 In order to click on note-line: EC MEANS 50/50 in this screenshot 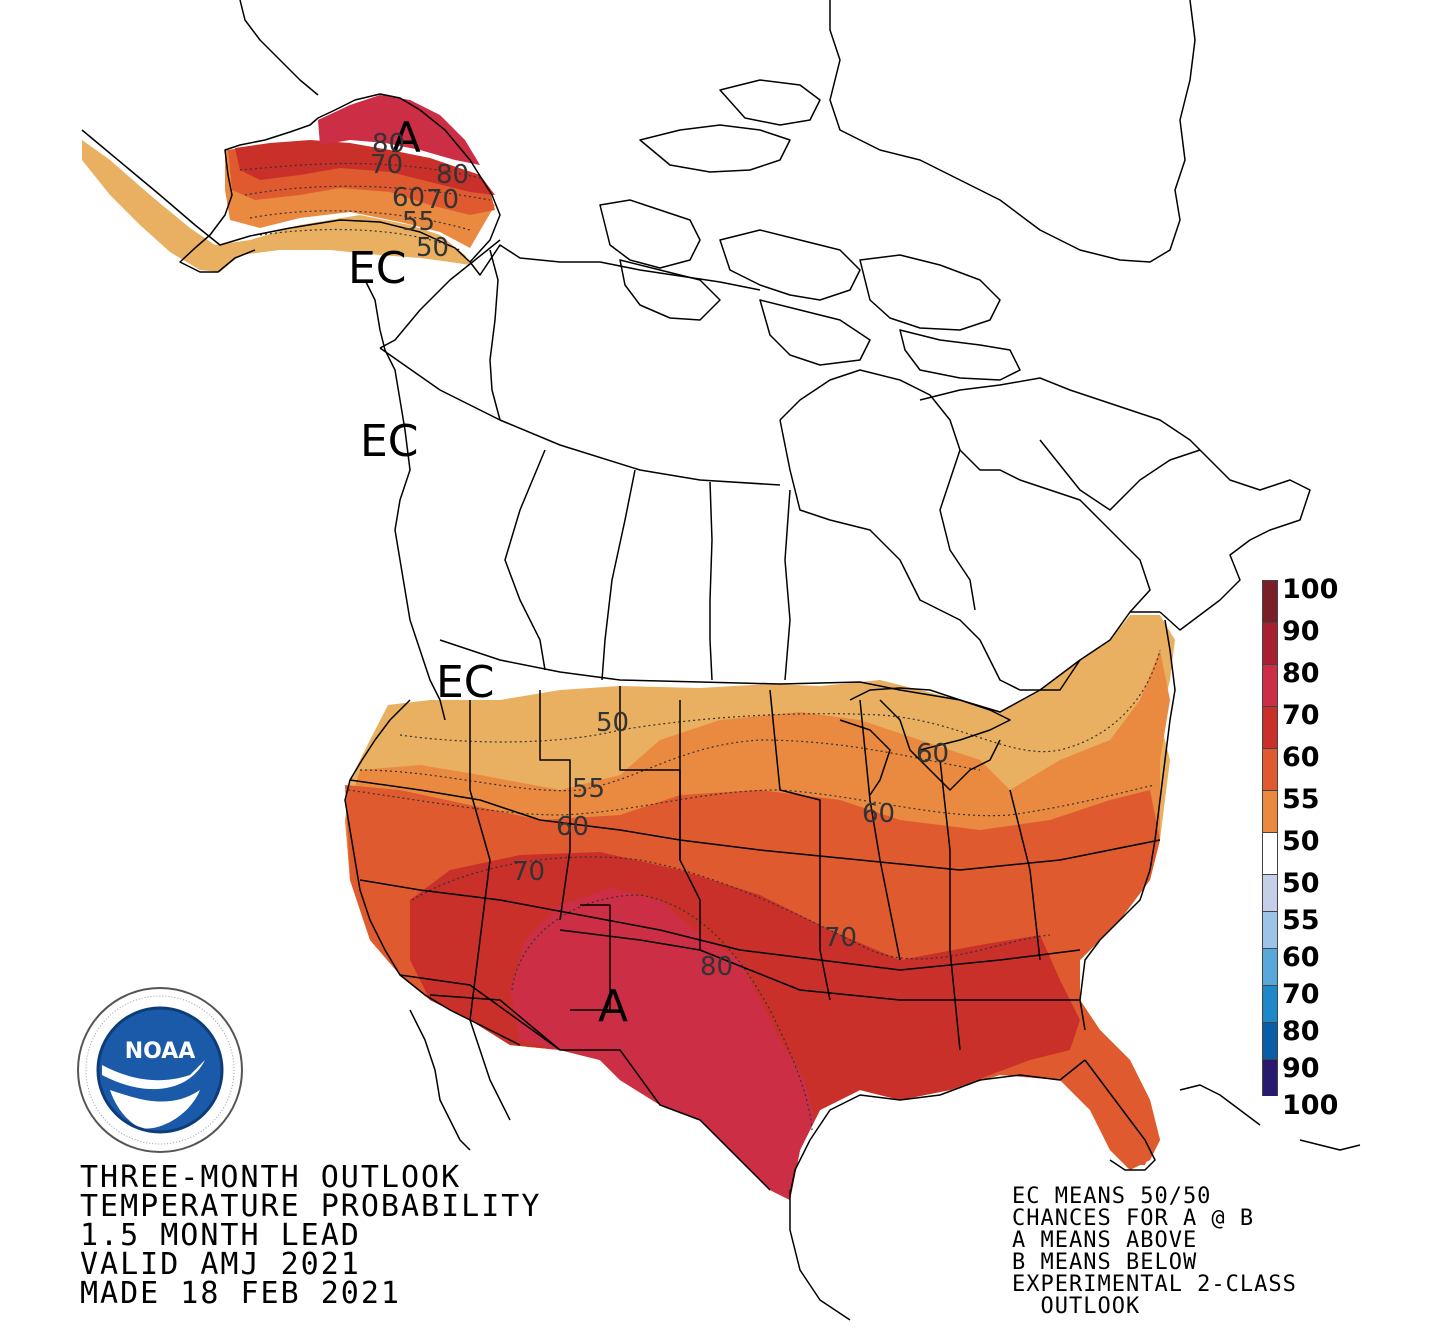, I will do `click(1112, 1196)`.